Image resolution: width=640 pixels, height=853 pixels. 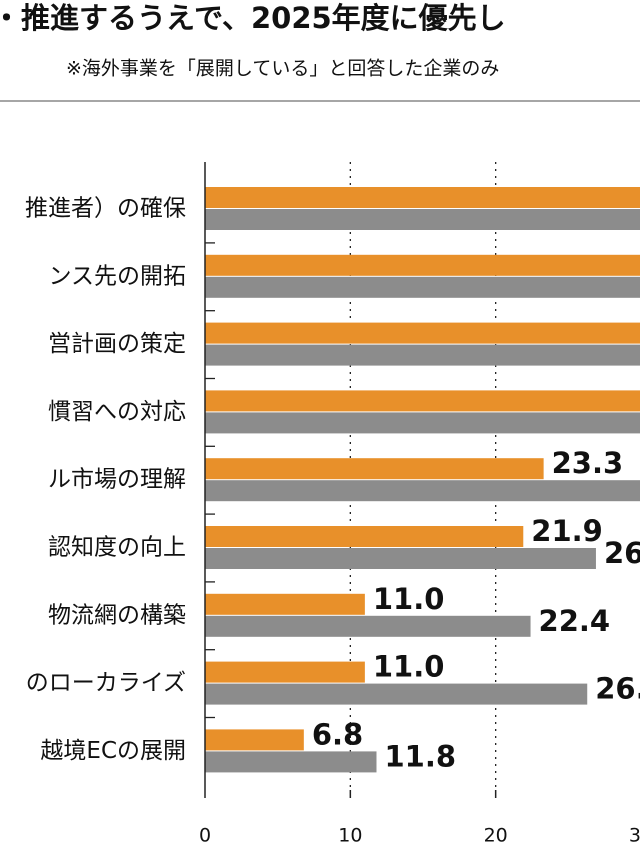 I want to click on category-label: 推進者）の確保, so click(x=105, y=209).